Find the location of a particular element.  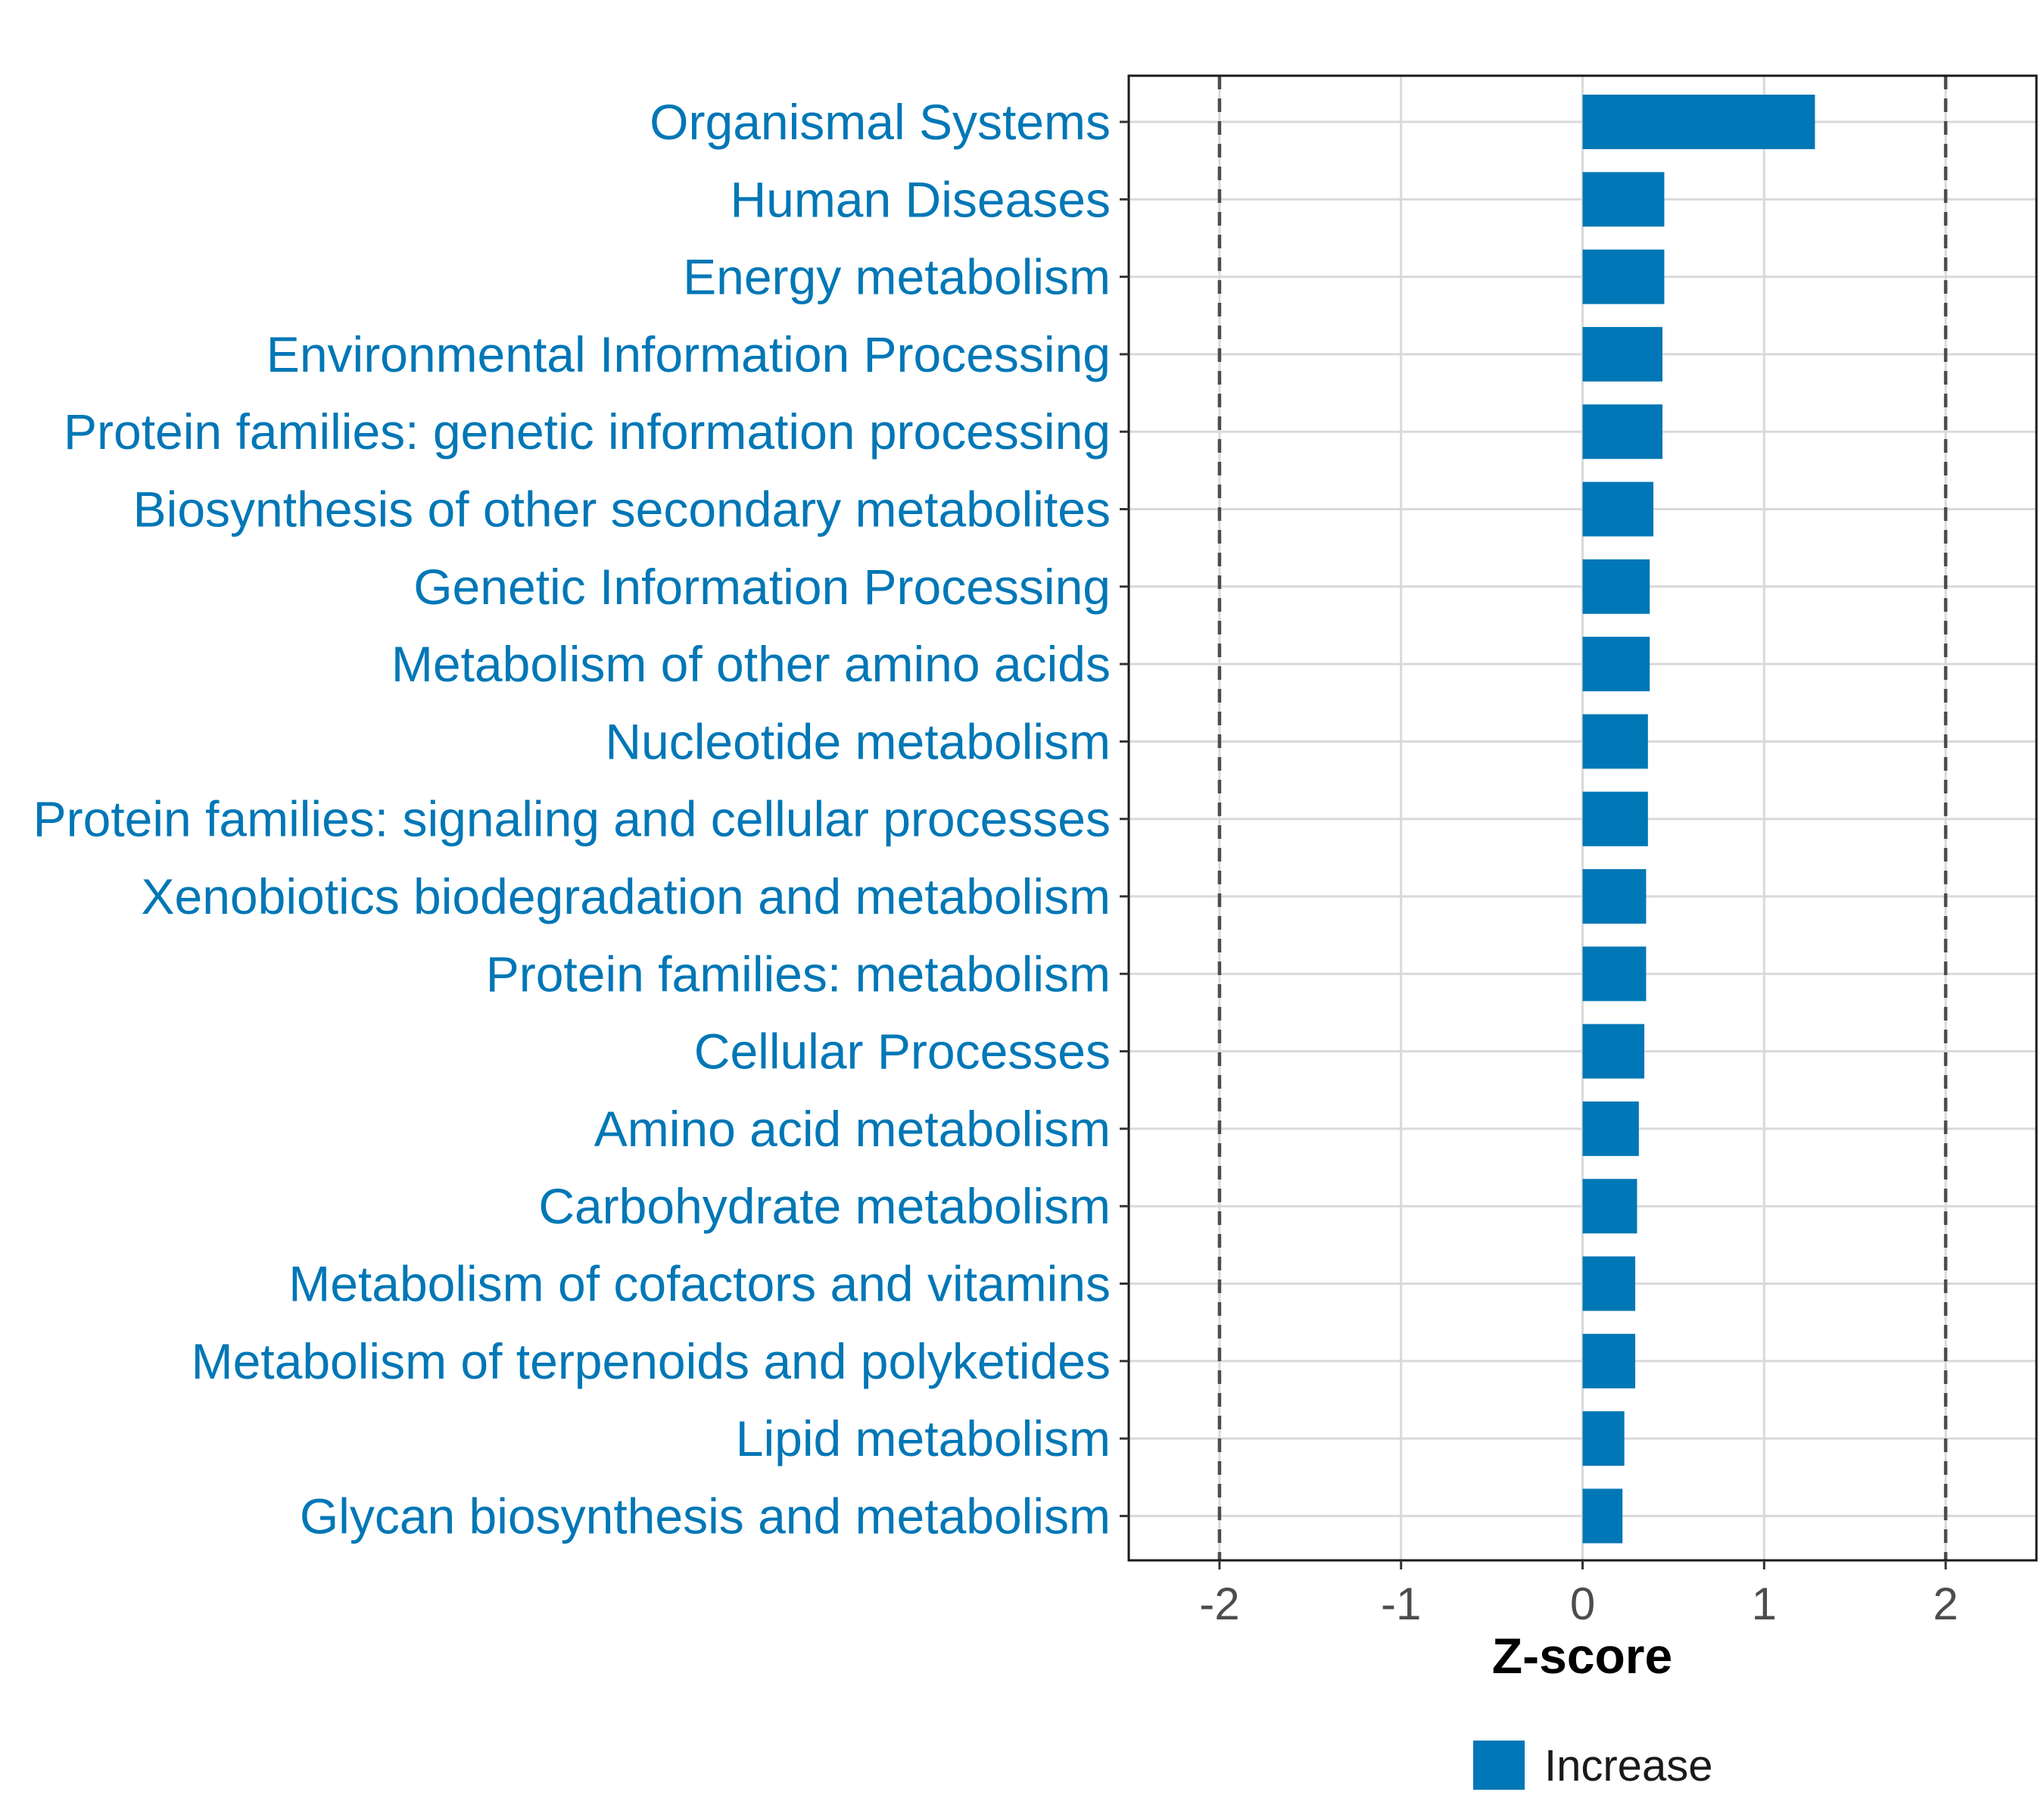

category-label: Amino acid metabolism is located at coordinates (852, 1129).